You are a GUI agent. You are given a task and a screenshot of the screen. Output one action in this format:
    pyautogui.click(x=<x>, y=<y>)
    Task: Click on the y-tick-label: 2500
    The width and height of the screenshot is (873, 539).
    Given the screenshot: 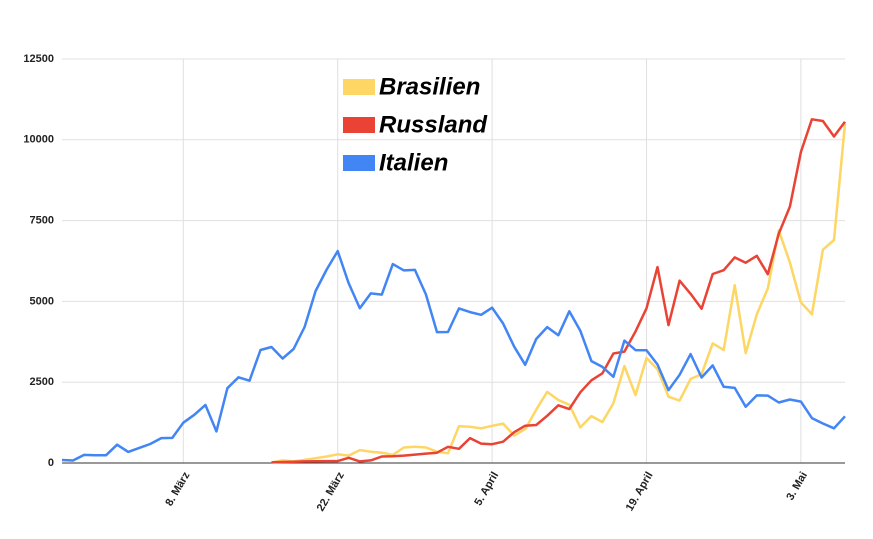 What is the action you would take?
    pyautogui.click(x=42, y=382)
    